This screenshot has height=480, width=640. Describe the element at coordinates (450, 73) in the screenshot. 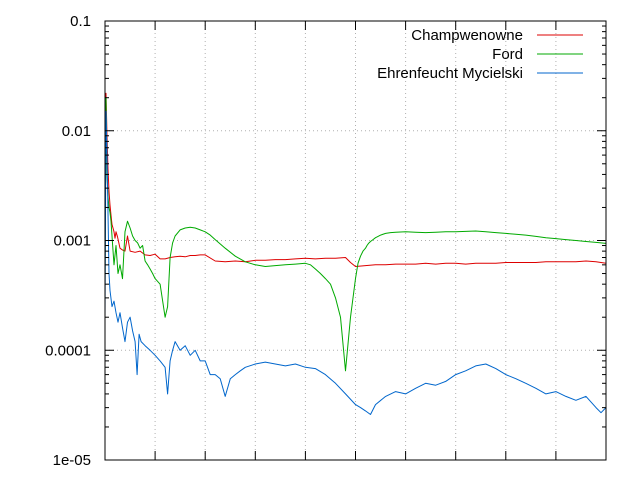

I see `legend-label: Ehrenfeucht Mycielski` at that location.